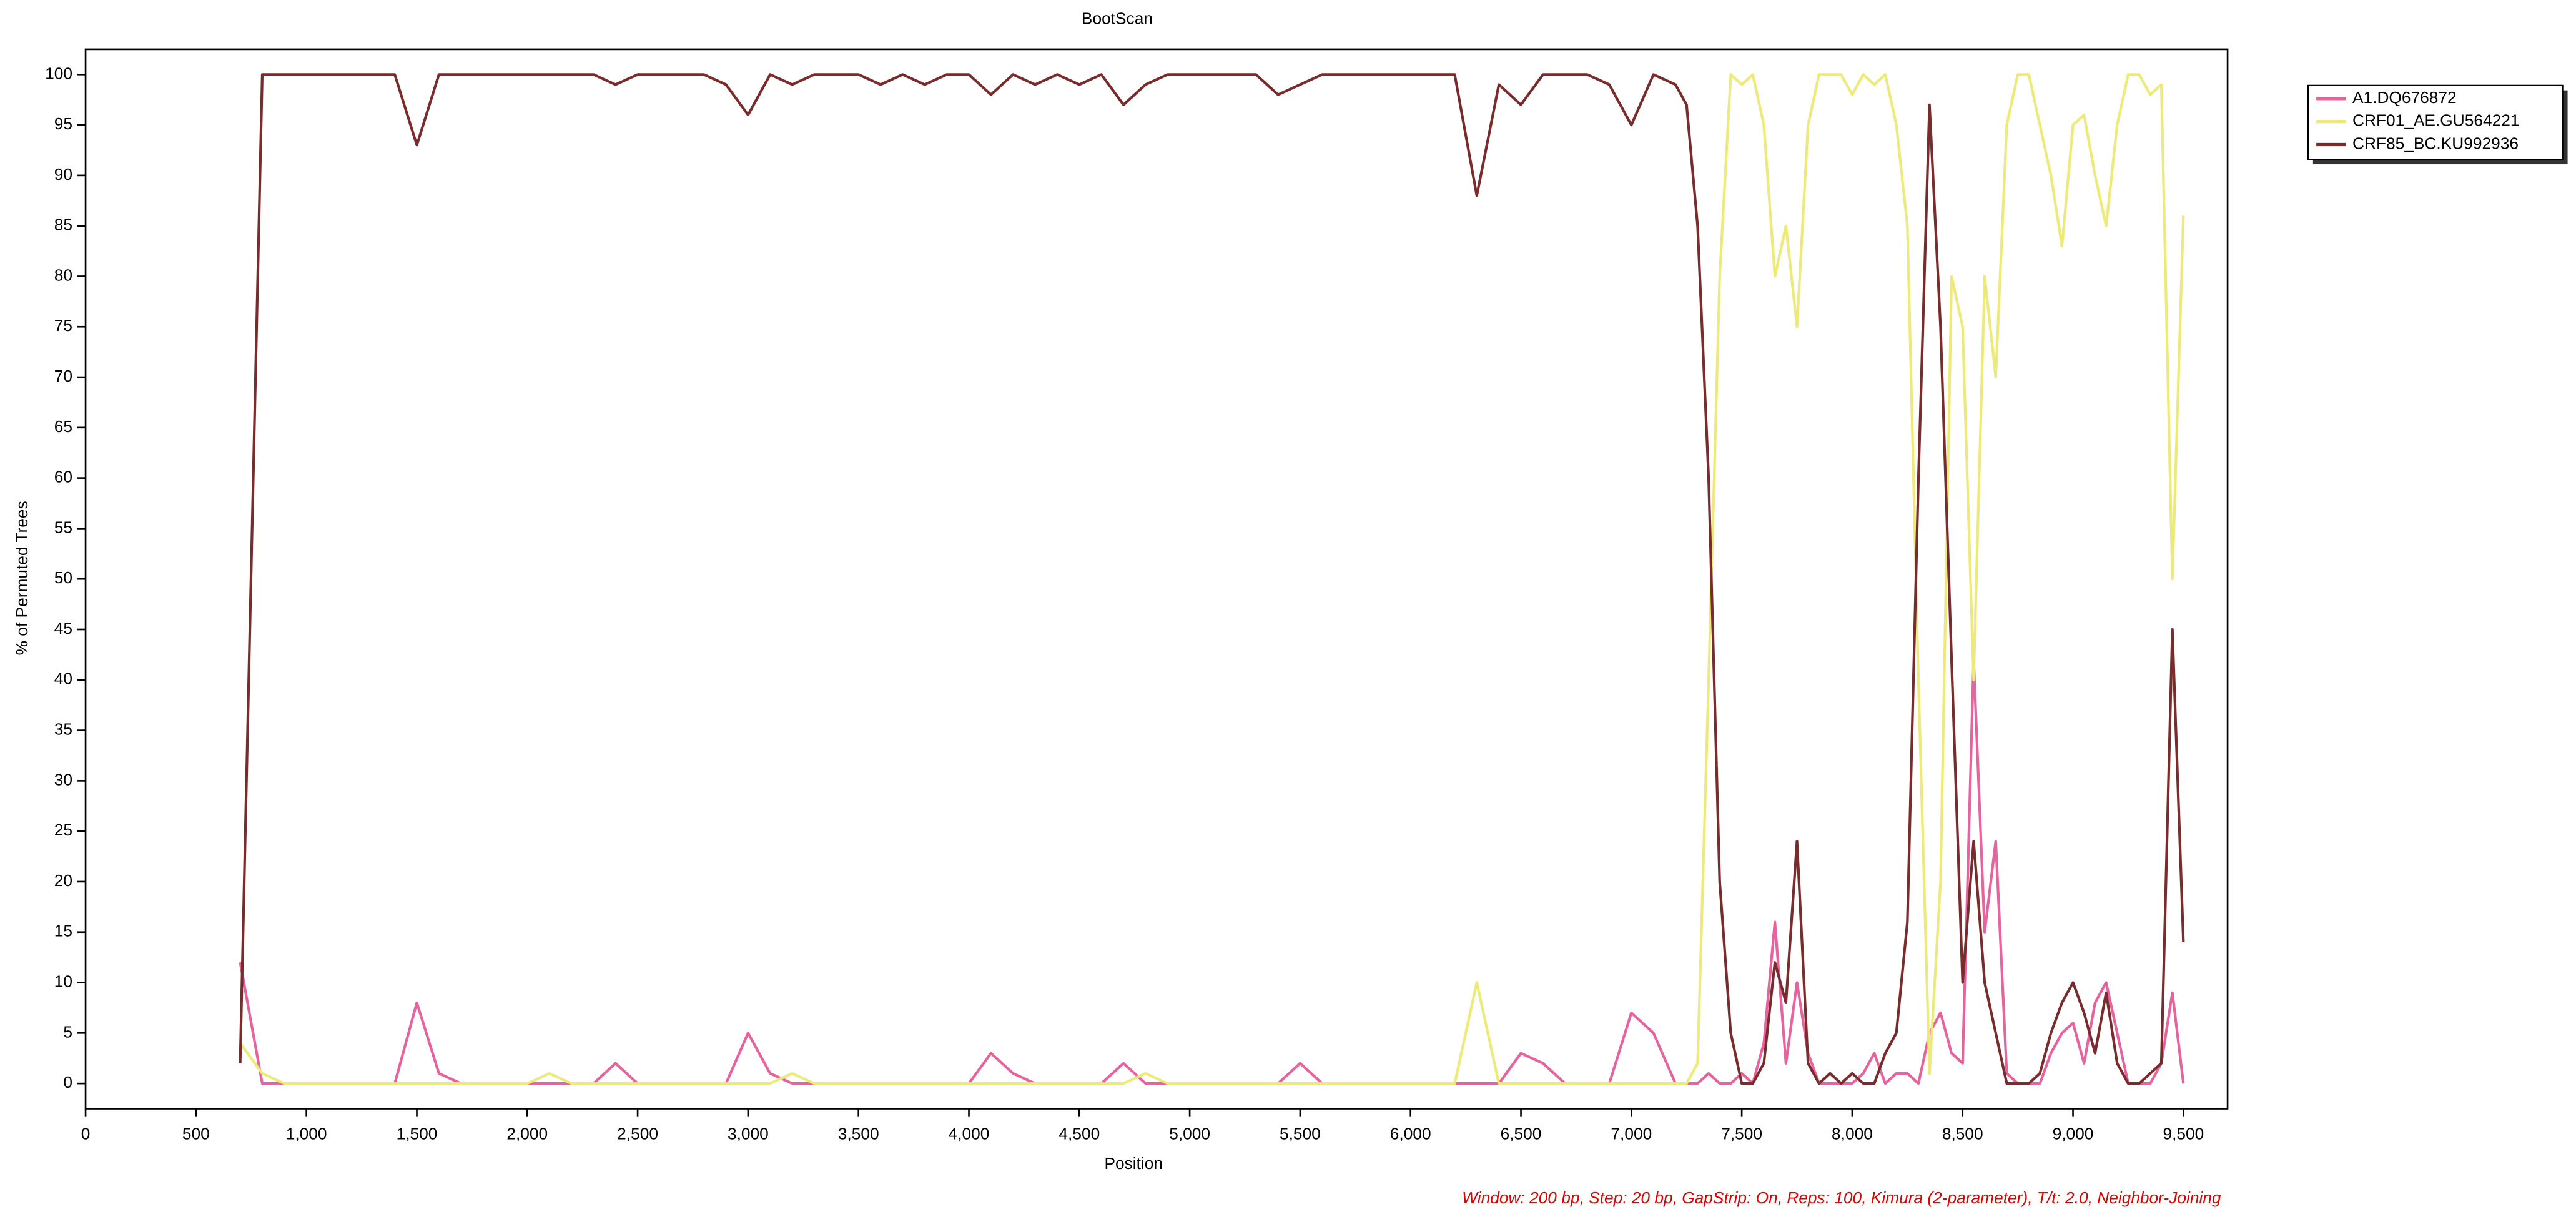 The image size is (2576, 1222). I want to click on x-tick-label: 9,500, so click(2184, 1134).